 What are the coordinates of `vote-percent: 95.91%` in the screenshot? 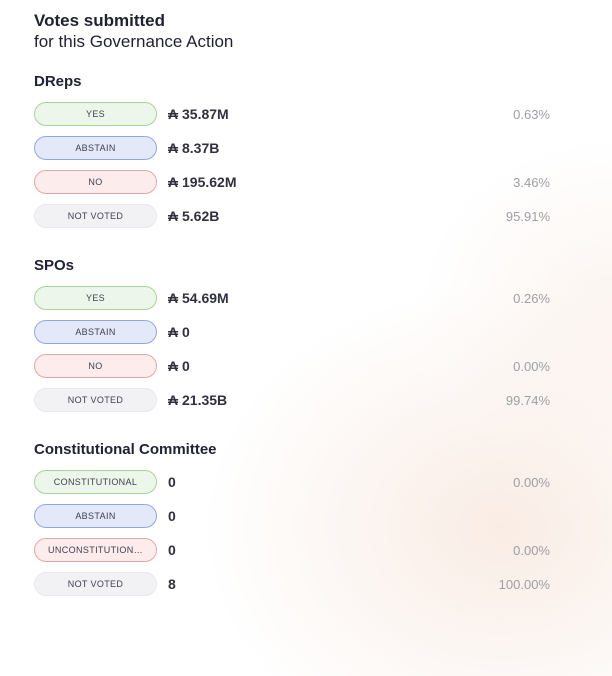 It's located at (527, 216).